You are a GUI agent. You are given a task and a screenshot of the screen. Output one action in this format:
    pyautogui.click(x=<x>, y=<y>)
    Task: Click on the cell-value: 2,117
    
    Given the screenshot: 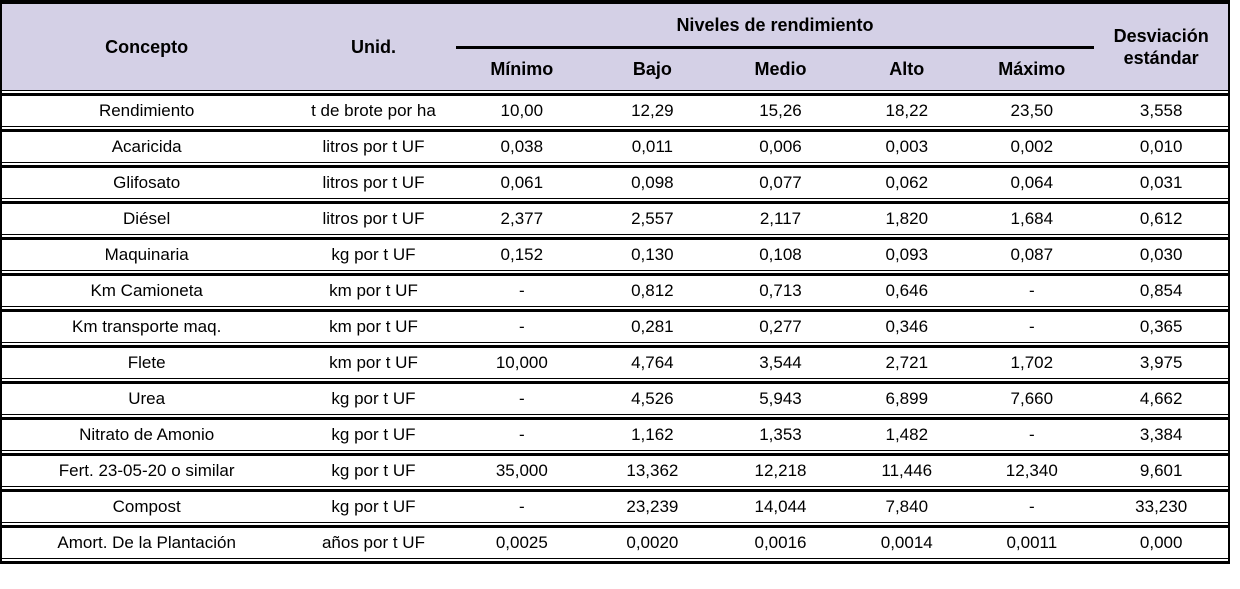 What is the action you would take?
    pyautogui.click(x=780, y=218)
    